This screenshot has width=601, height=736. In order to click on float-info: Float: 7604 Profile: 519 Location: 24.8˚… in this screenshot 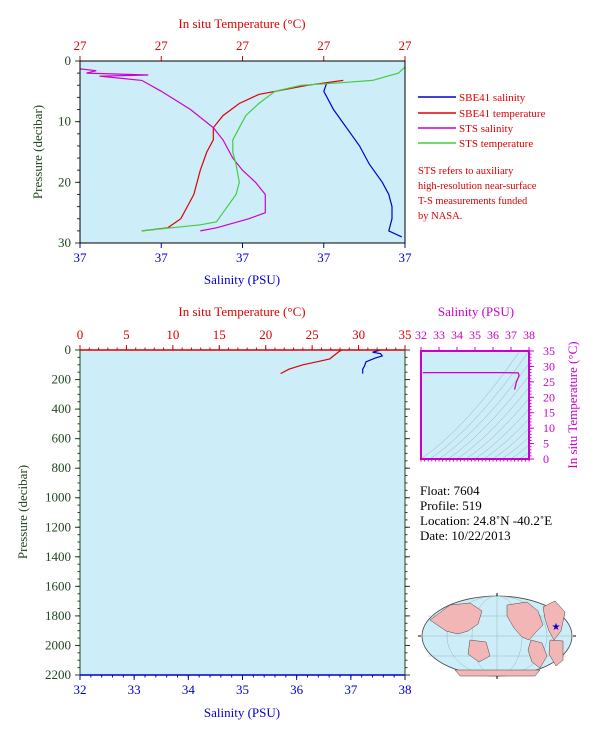, I will do `click(486, 513)`.